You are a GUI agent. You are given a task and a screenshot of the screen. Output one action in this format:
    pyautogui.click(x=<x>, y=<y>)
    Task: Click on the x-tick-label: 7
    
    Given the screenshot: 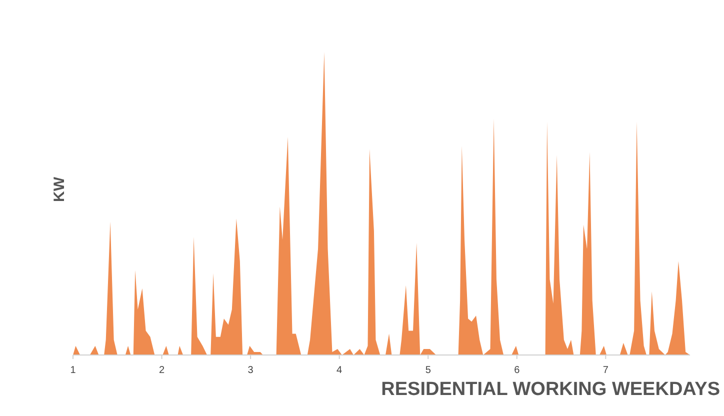 What is the action you would take?
    pyautogui.click(x=605, y=370)
    